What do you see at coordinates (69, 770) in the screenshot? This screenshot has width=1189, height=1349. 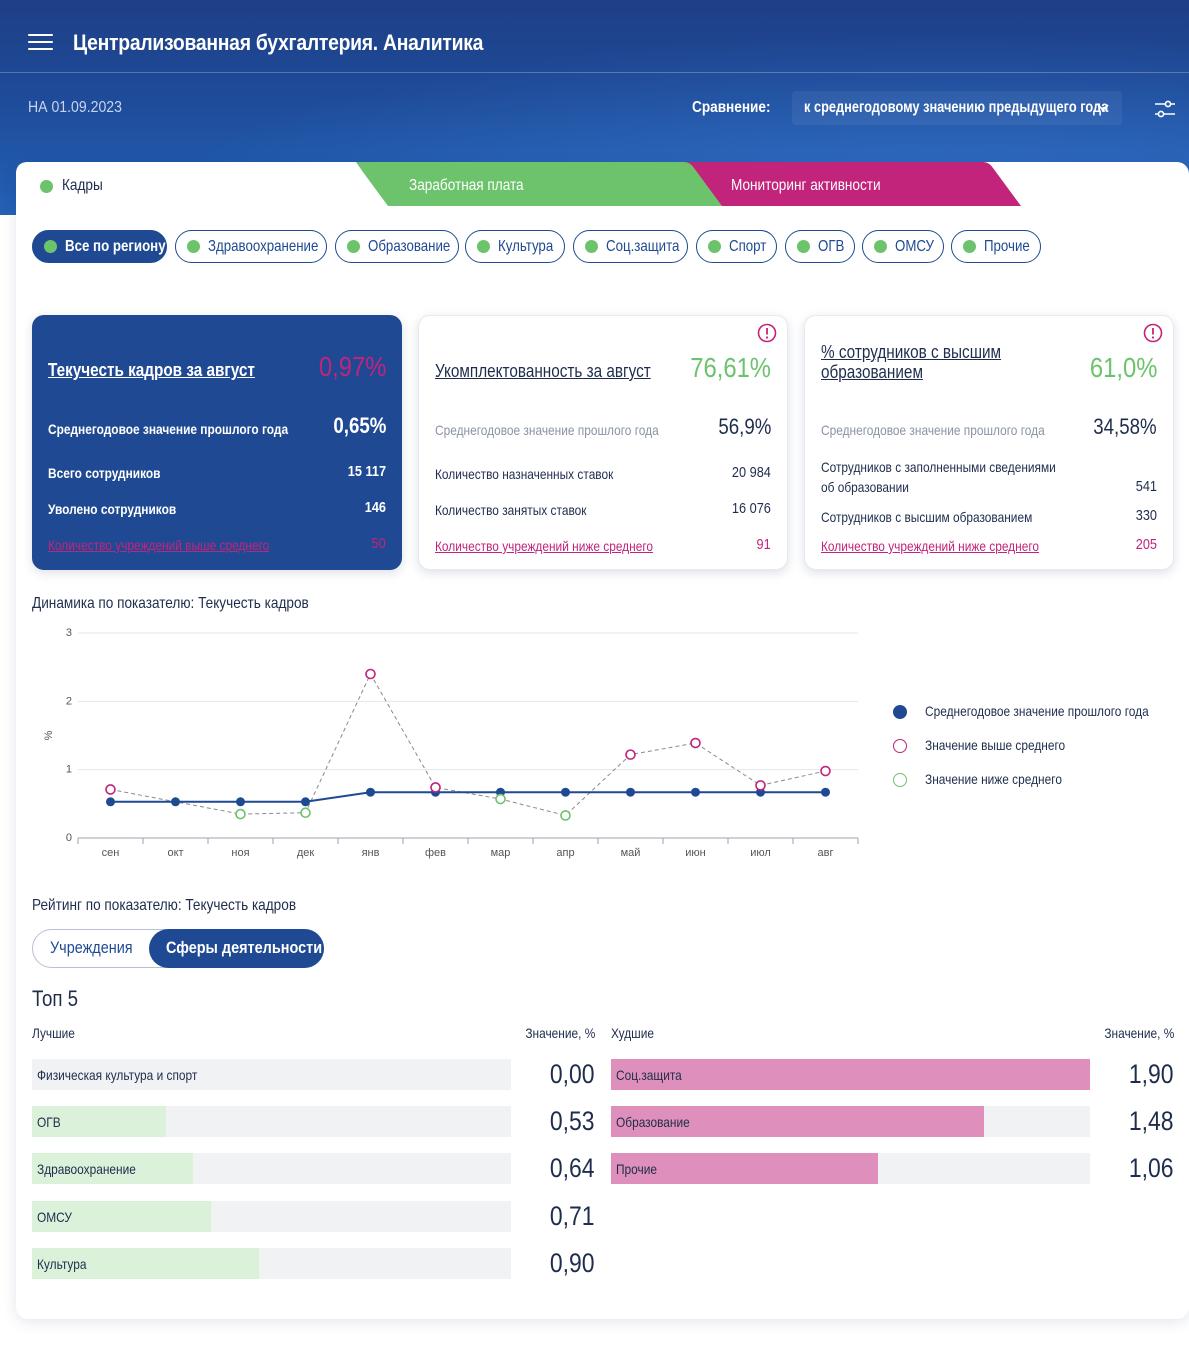 I see `y-tick-label: 1` at bounding box center [69, 770].